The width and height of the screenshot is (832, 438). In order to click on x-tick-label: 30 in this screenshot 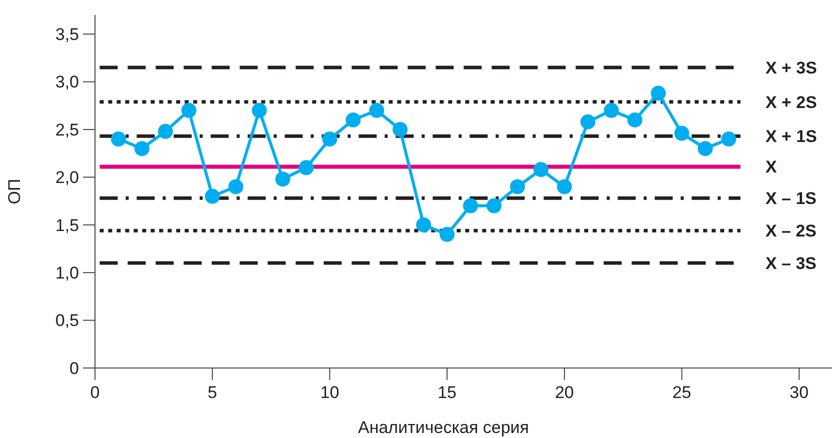, I will do `click(799, 392)`.